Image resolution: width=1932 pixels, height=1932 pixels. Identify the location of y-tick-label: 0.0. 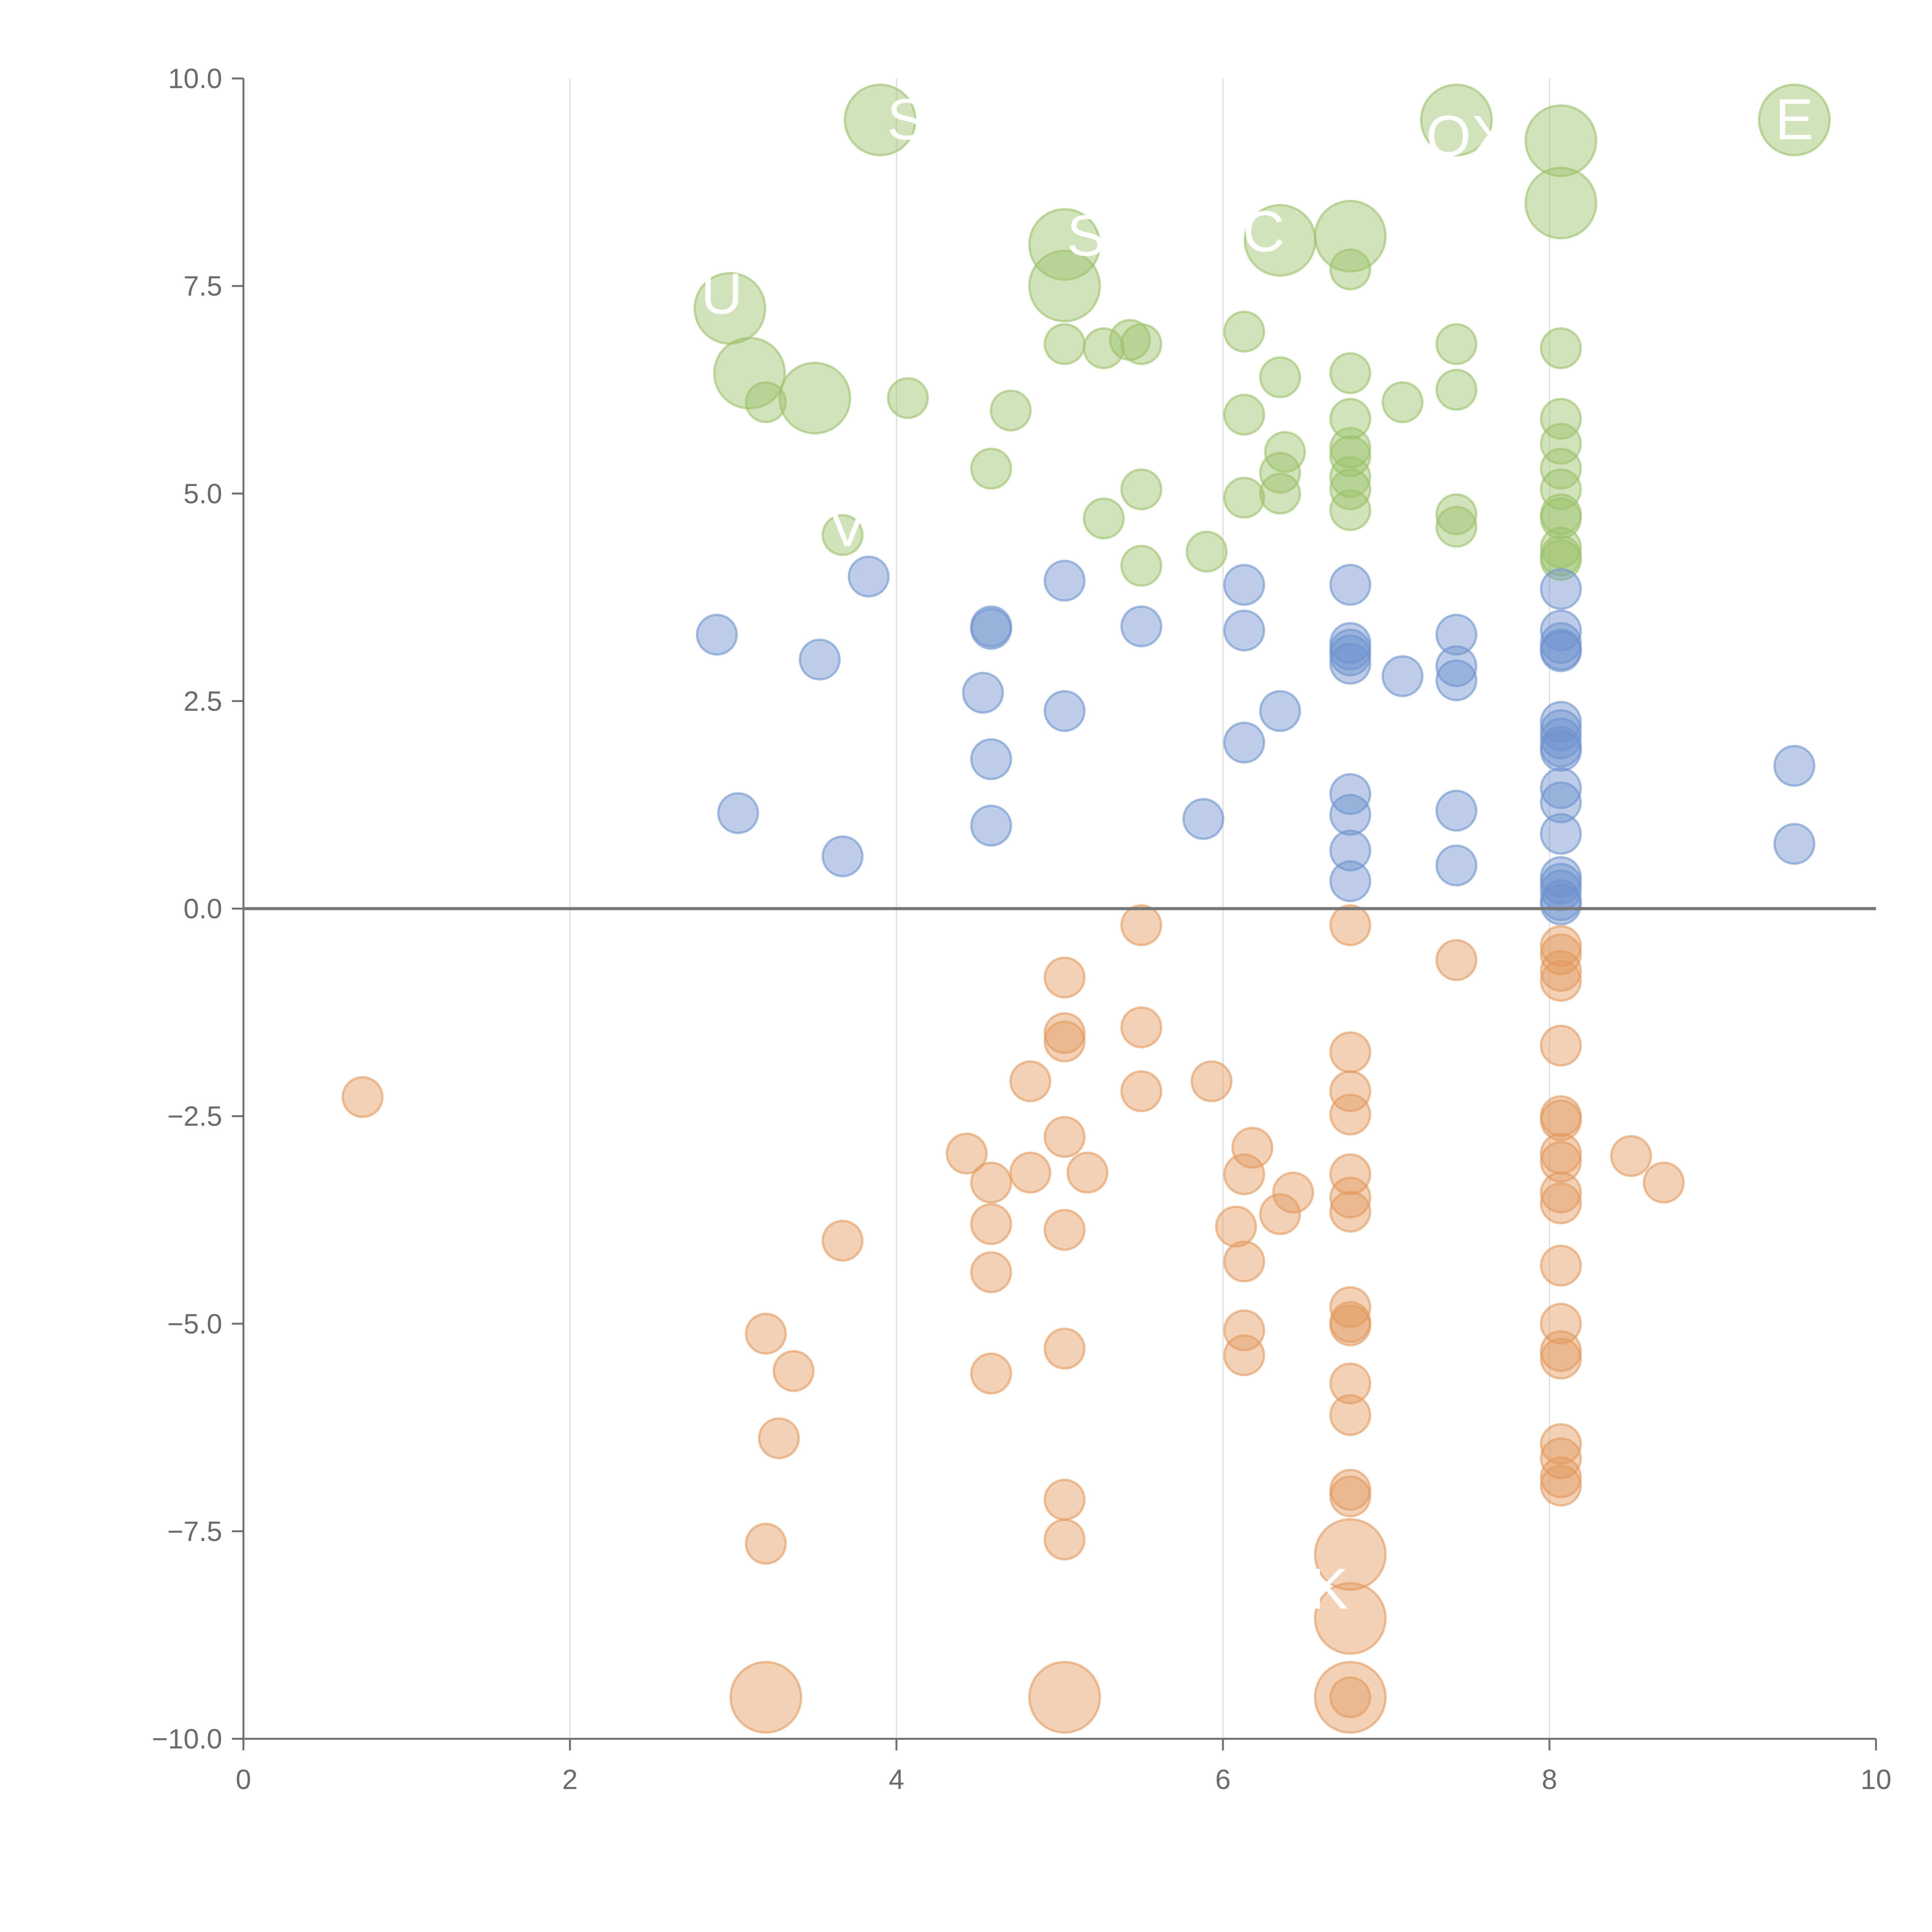
(203, 910).